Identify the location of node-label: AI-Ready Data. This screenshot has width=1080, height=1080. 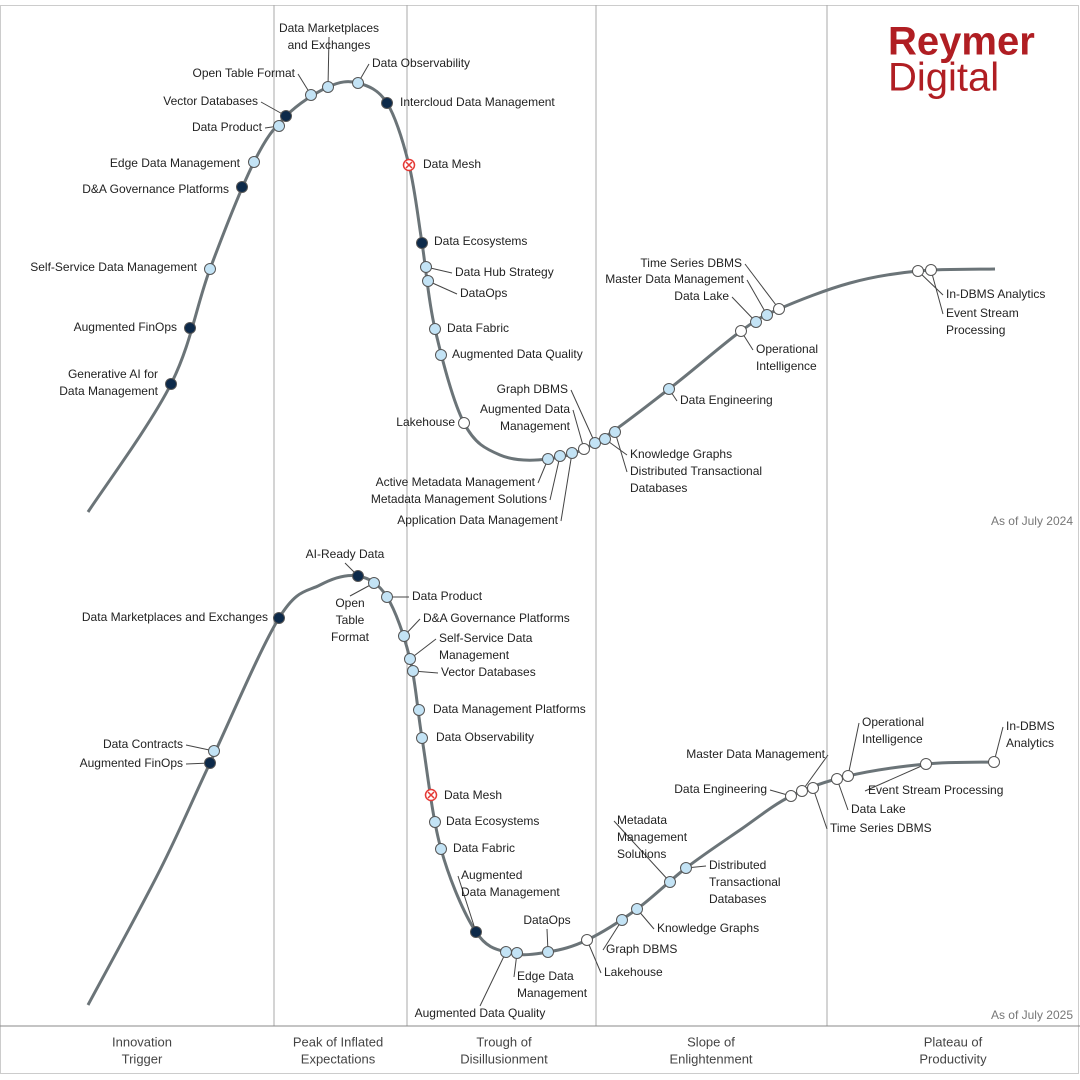
(345, 554).